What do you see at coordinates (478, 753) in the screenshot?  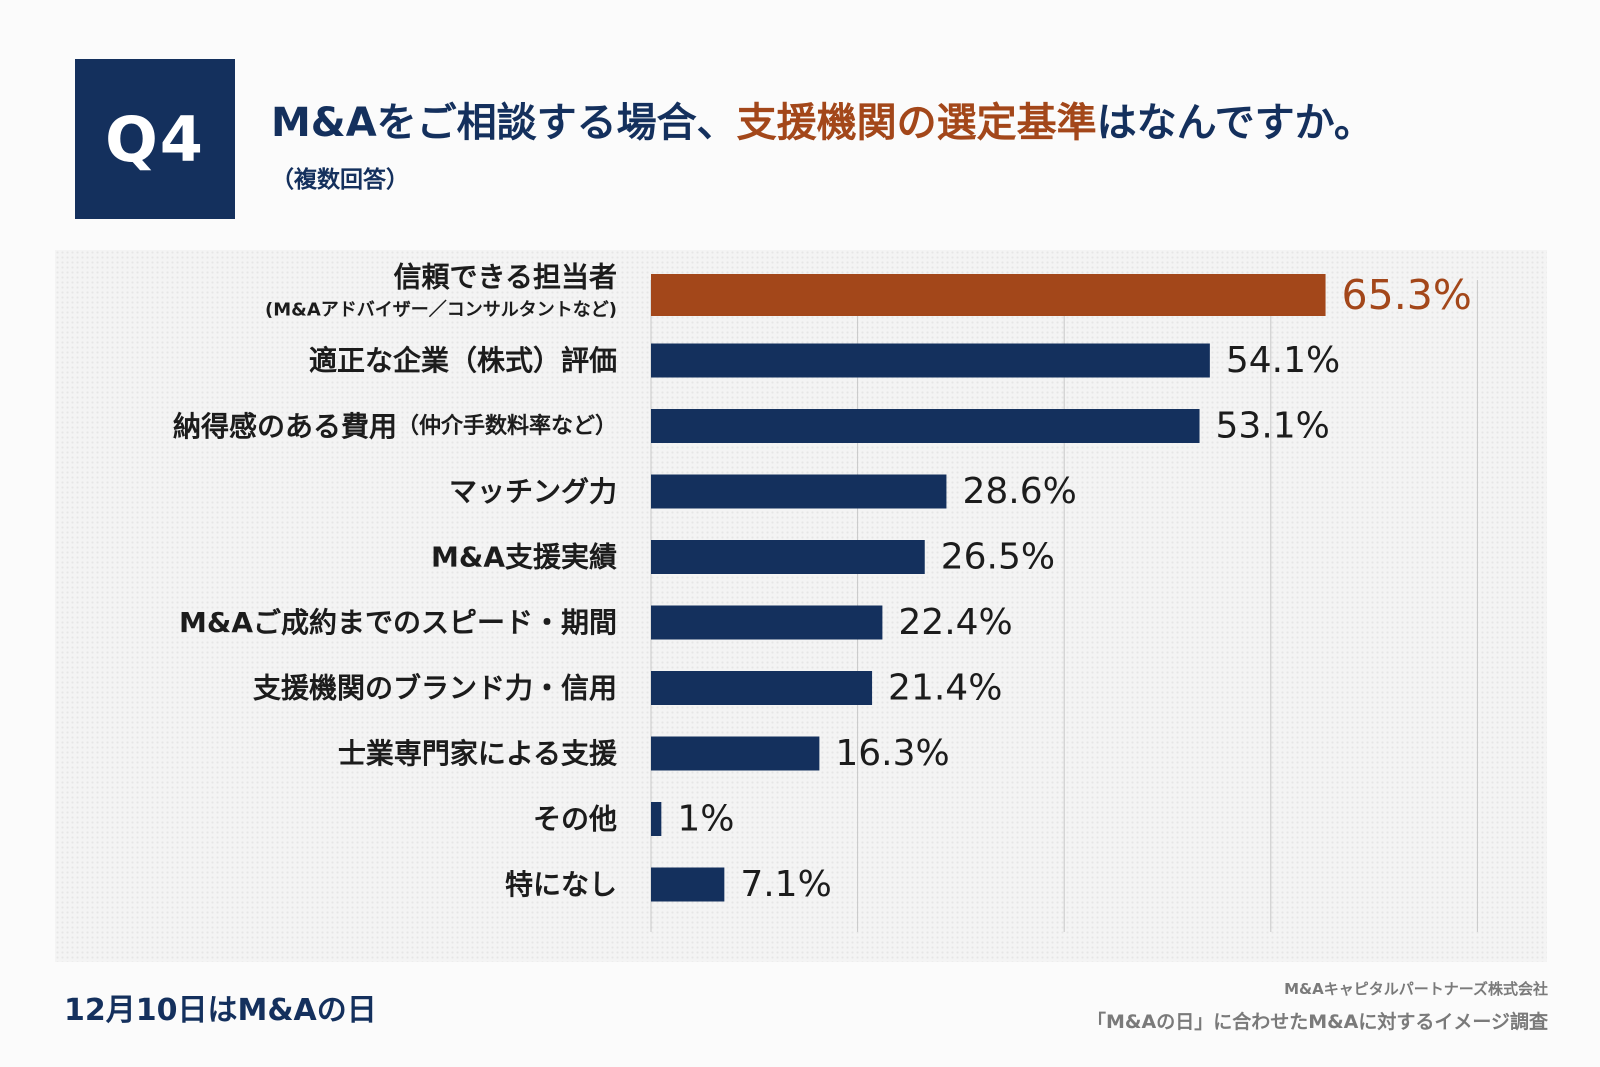 I see `category-label: 士業専門家による支援` at bounding box center [478, 753].